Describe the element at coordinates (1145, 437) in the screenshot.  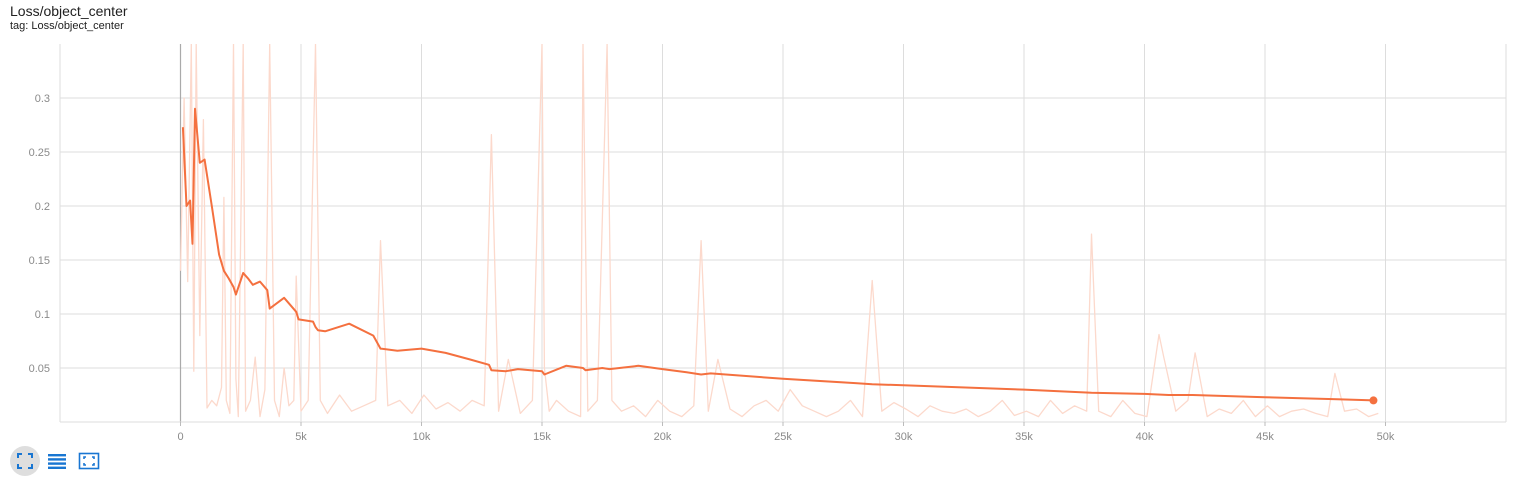
I see `x-tick-label: 40k` at that location.